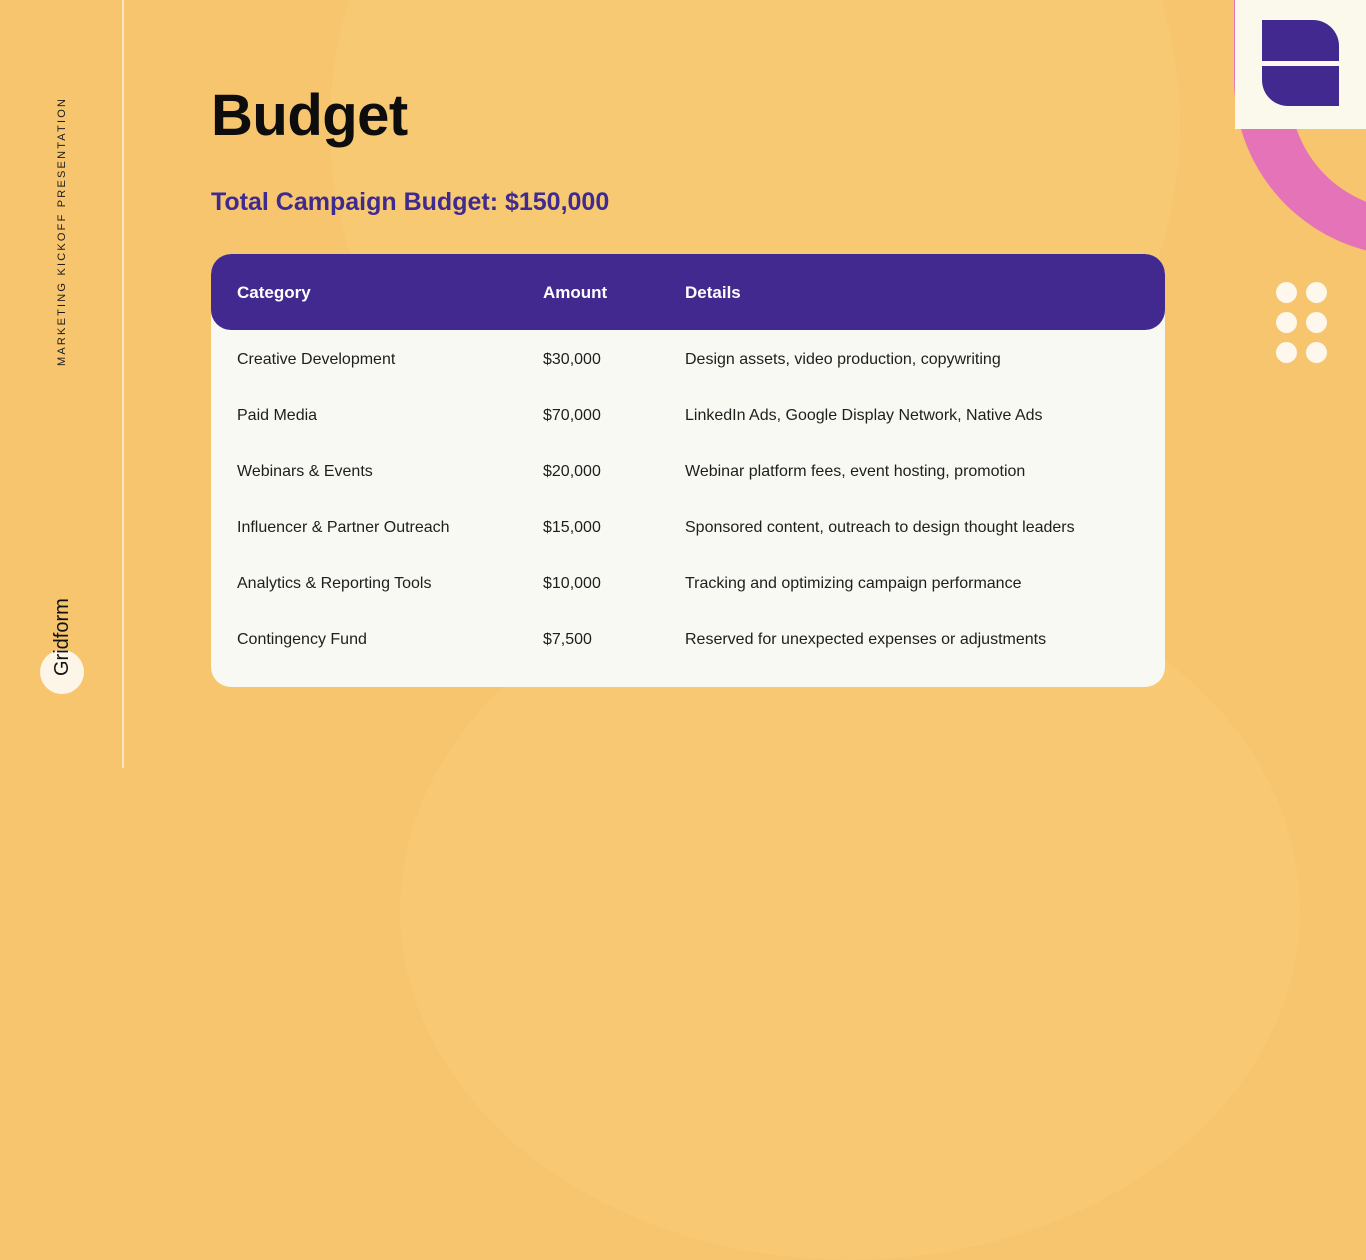 The image size is (1366, 1260). Describe the element at coordinates (62, 231) in the screenshot. I see `presentation-label: MARKETING KICKOFF PRESENTATION` at that location.